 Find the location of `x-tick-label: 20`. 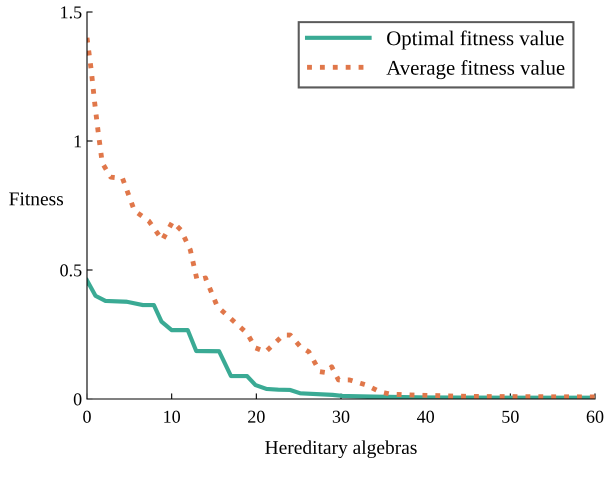

x-tick-label: 20 is located at coordinates (256, 416).